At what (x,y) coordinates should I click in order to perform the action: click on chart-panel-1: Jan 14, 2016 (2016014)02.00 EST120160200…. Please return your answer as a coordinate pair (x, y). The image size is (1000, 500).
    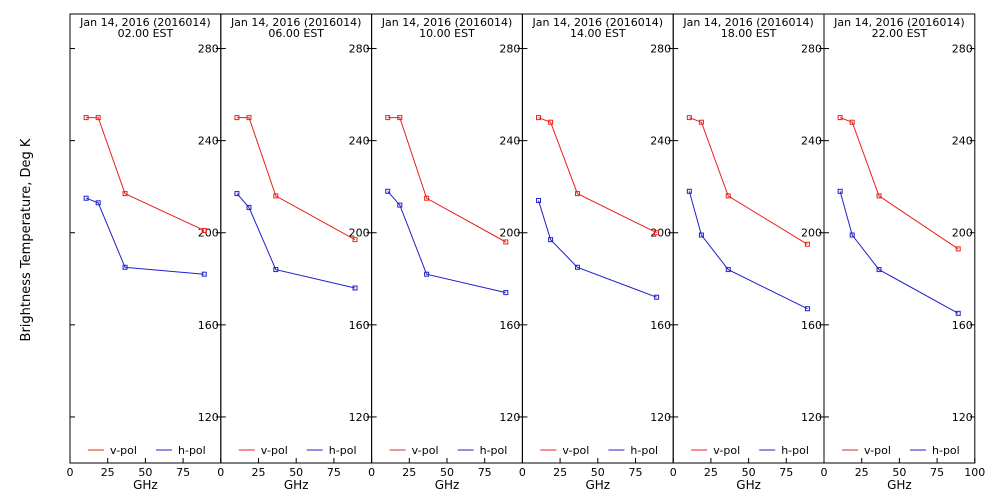
    Looking at the image, I should click on (144, 252).